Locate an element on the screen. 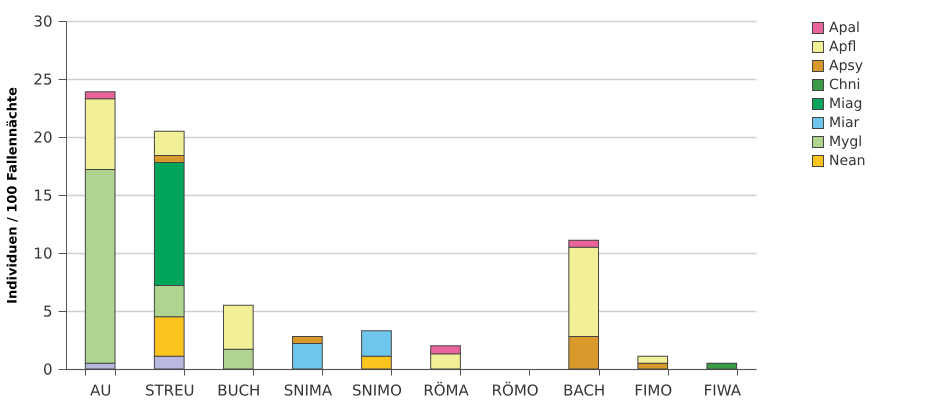  x-tick-label: RÖMO is located at coordinates (515, 391).